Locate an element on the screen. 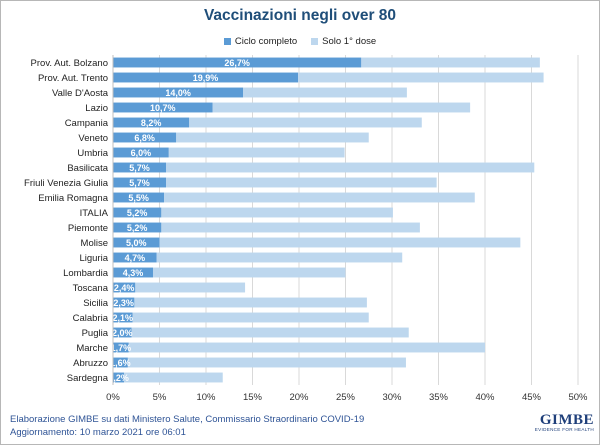  category-label: Prov. Aut. Trento is located at coordinates (73, 78).